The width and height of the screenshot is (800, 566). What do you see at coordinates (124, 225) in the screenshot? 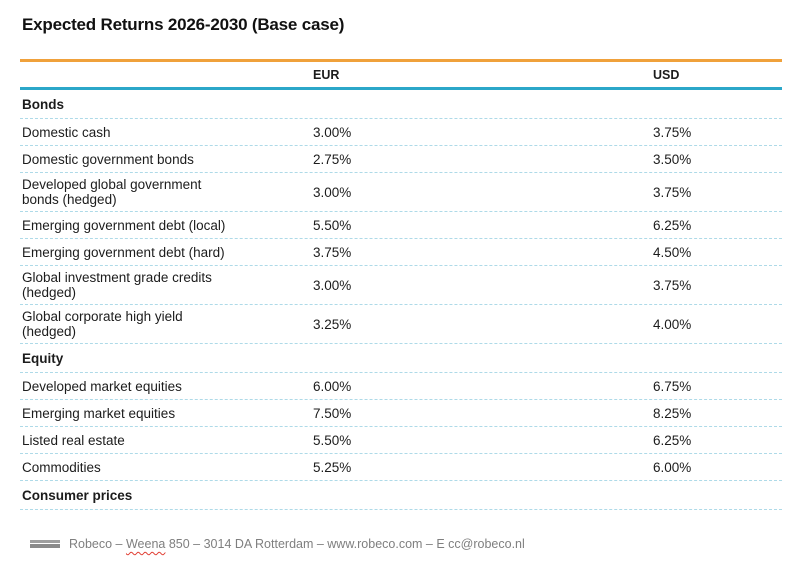
I see `row-label: Emerging government debt (local)` at bounding box center [124, 225].